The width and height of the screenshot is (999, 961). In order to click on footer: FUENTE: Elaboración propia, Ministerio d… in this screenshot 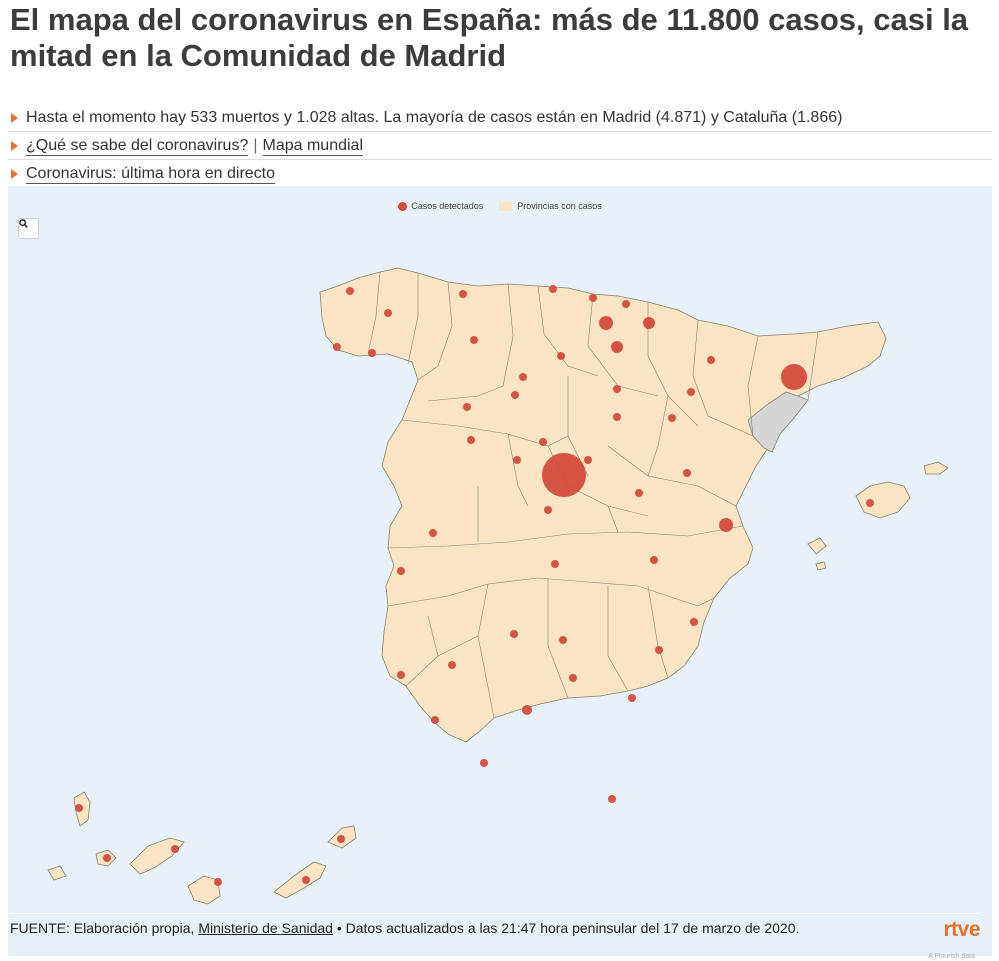, I will do `click(495, 927)`.